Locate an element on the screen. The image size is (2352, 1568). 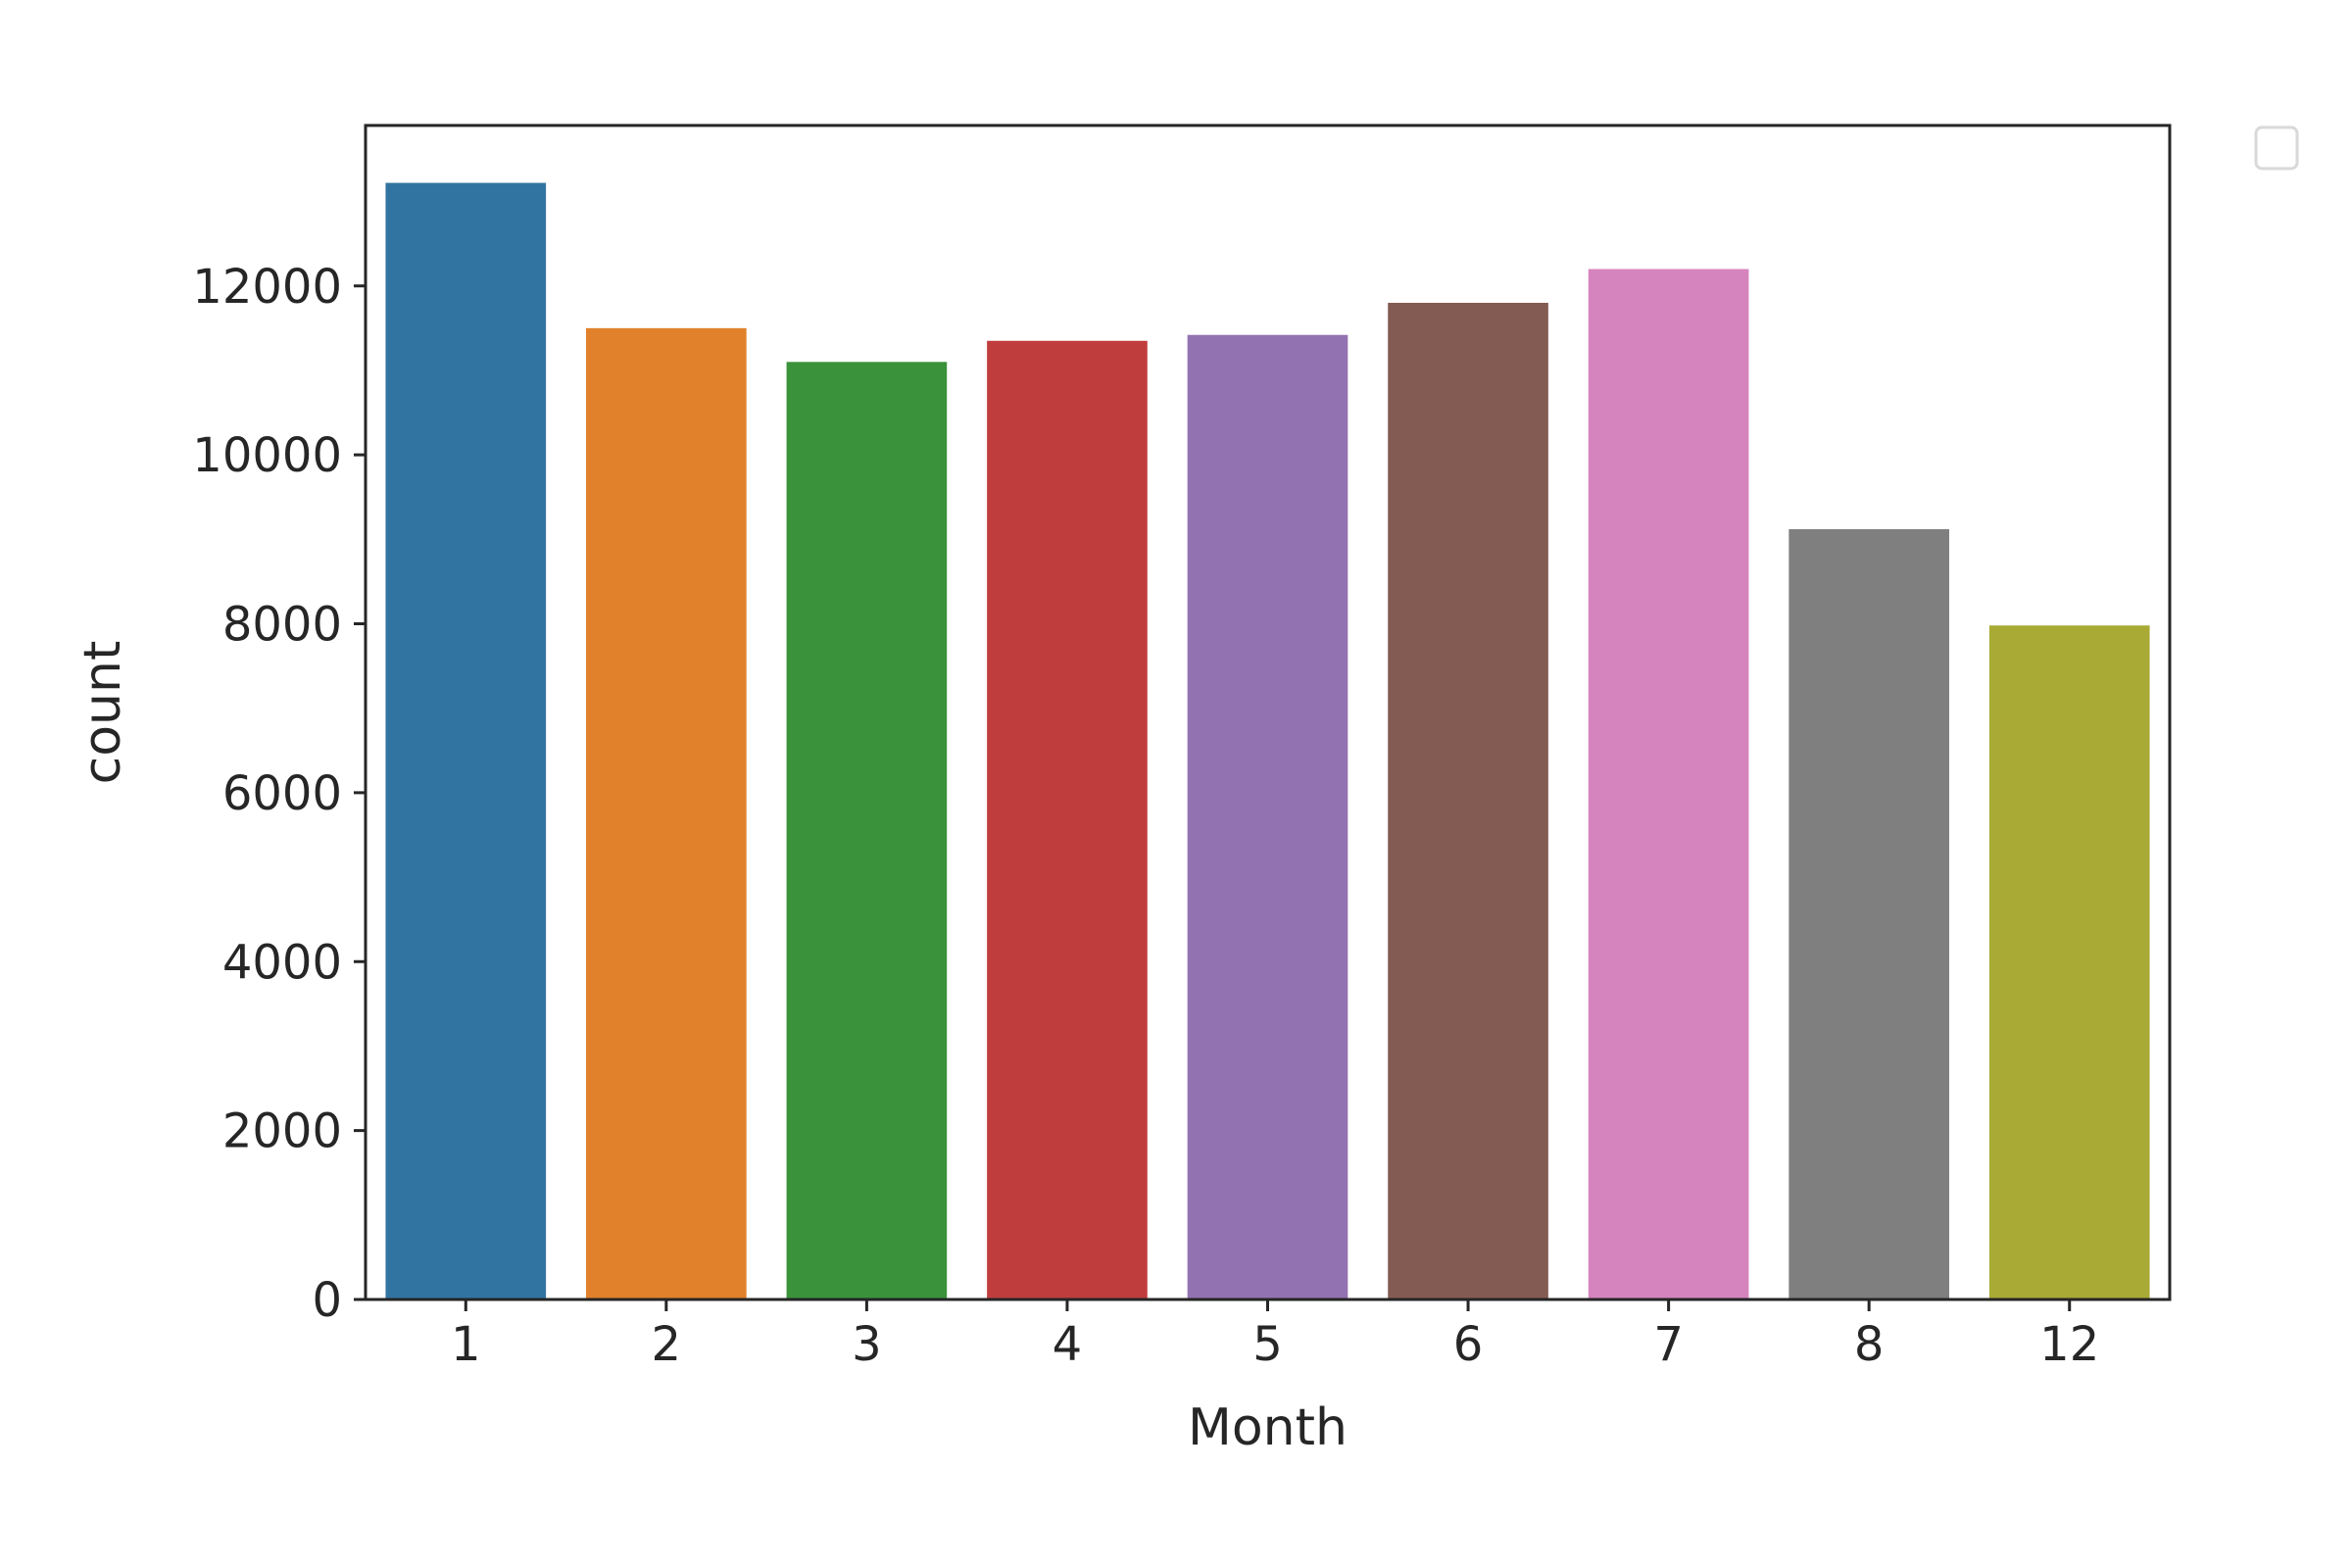
y-tick-label: 4000 is located at coordinates (282, 962).